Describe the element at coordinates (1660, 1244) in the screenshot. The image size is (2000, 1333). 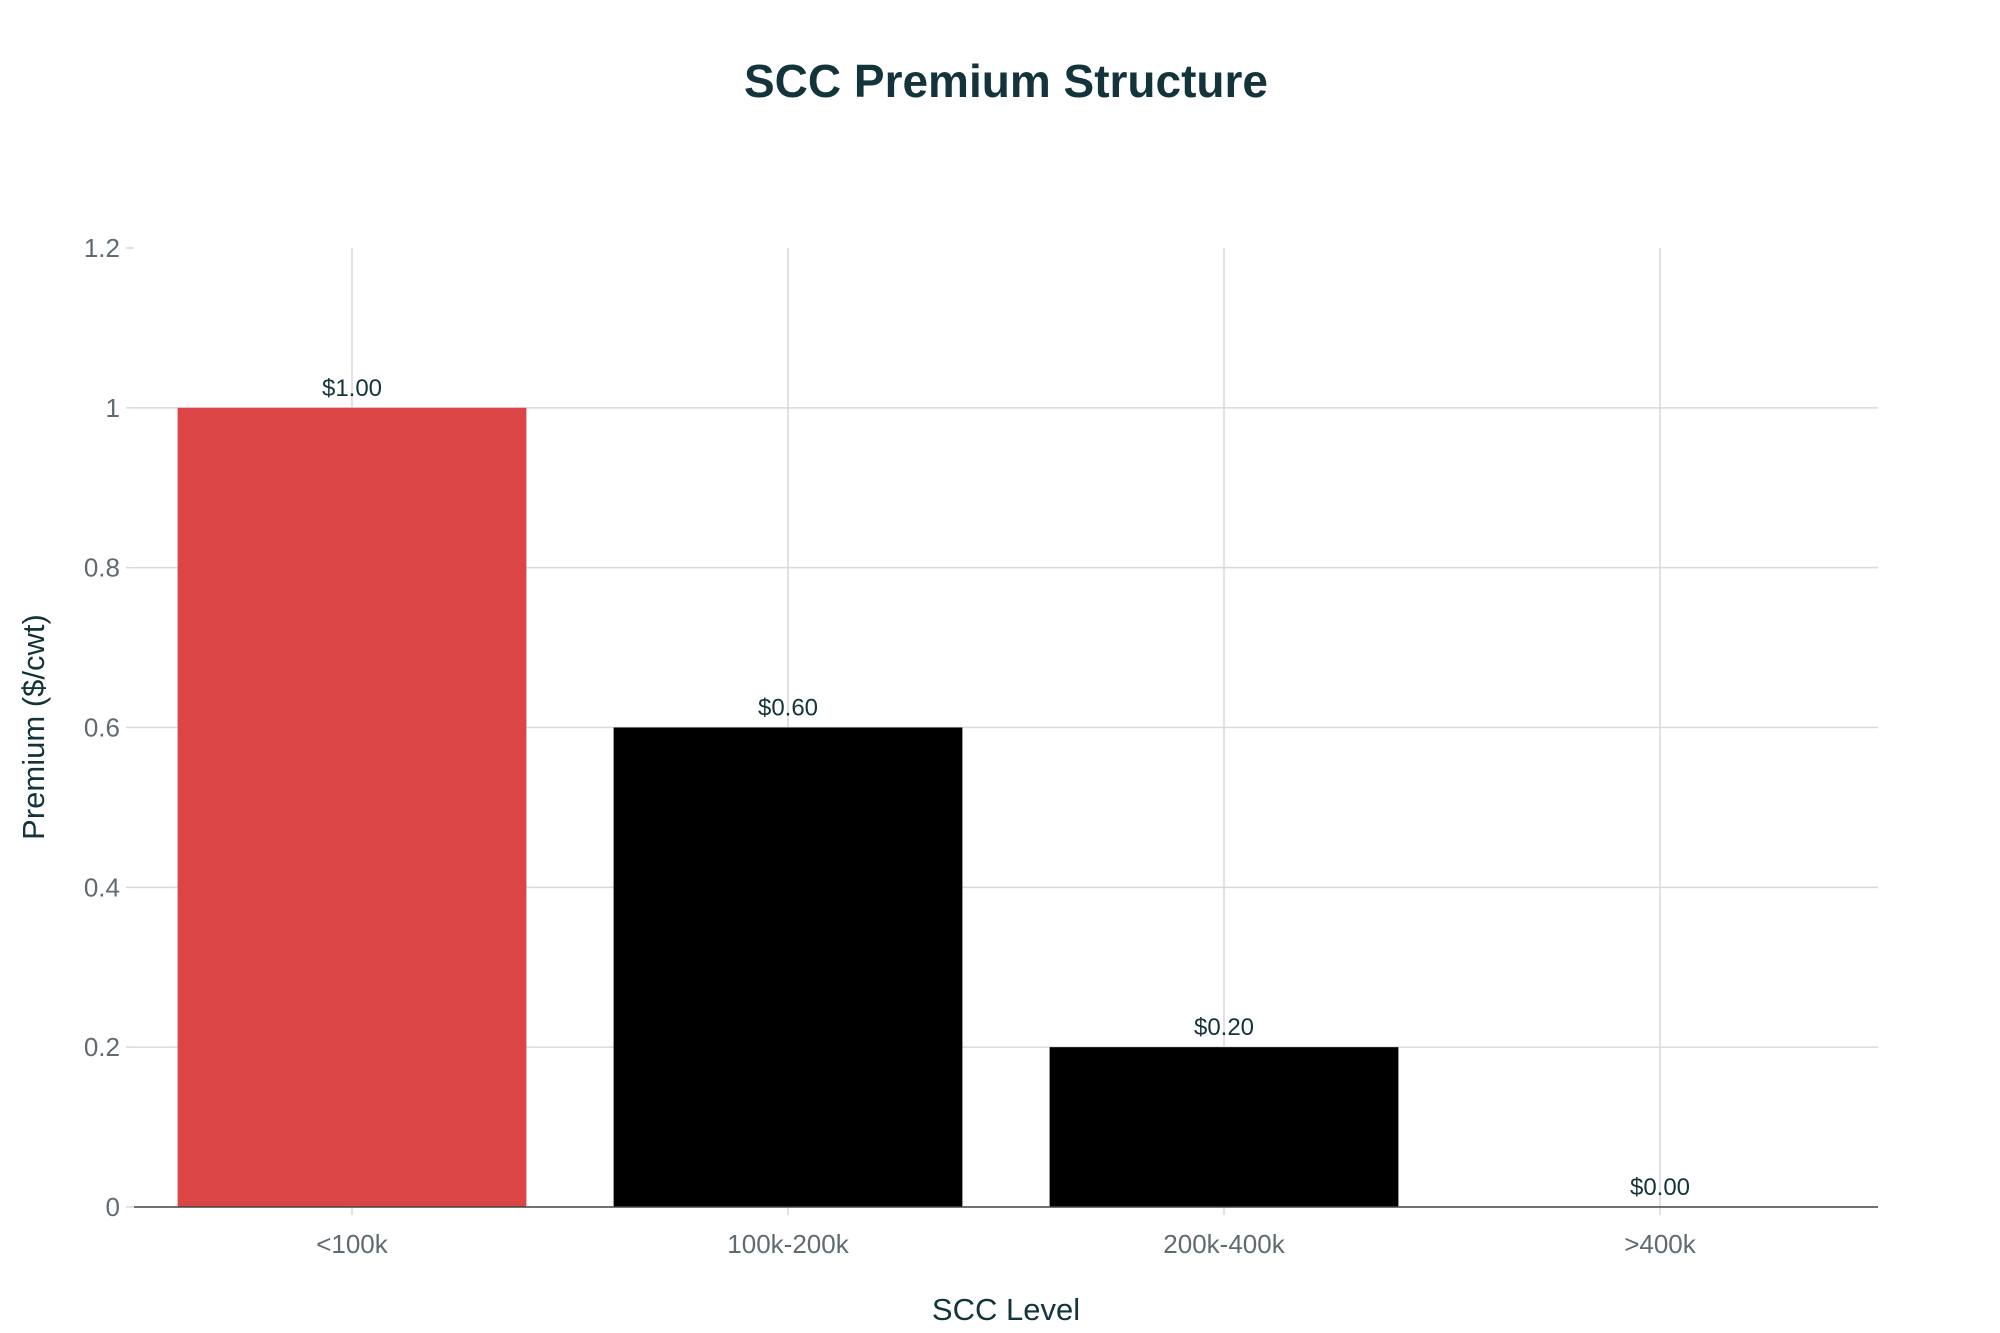
I see `x-tick-label: >400k` at that location.